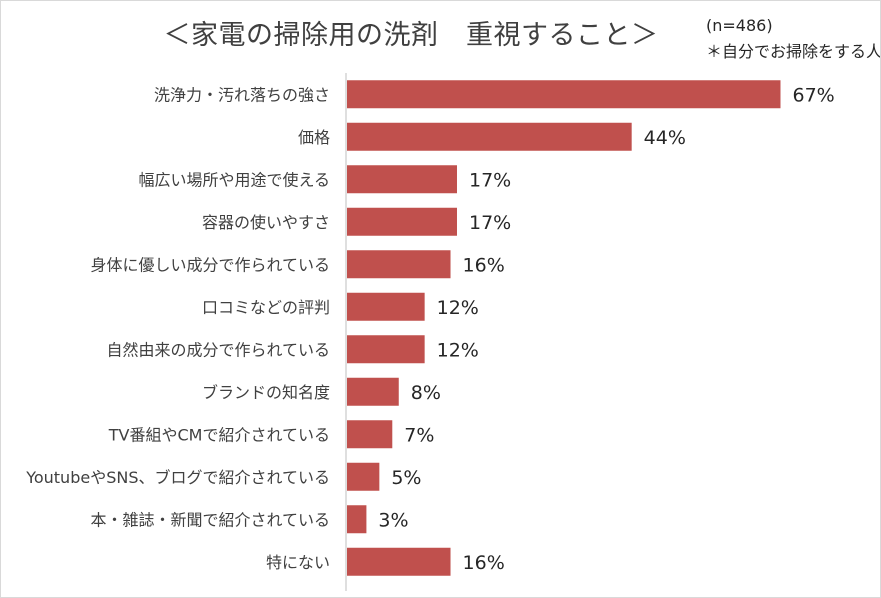 The width and height of the screenshot is (881, 598). I want to click on sample-note: (n=486) ＊自分でお掃除をする人, so click(793, 39).